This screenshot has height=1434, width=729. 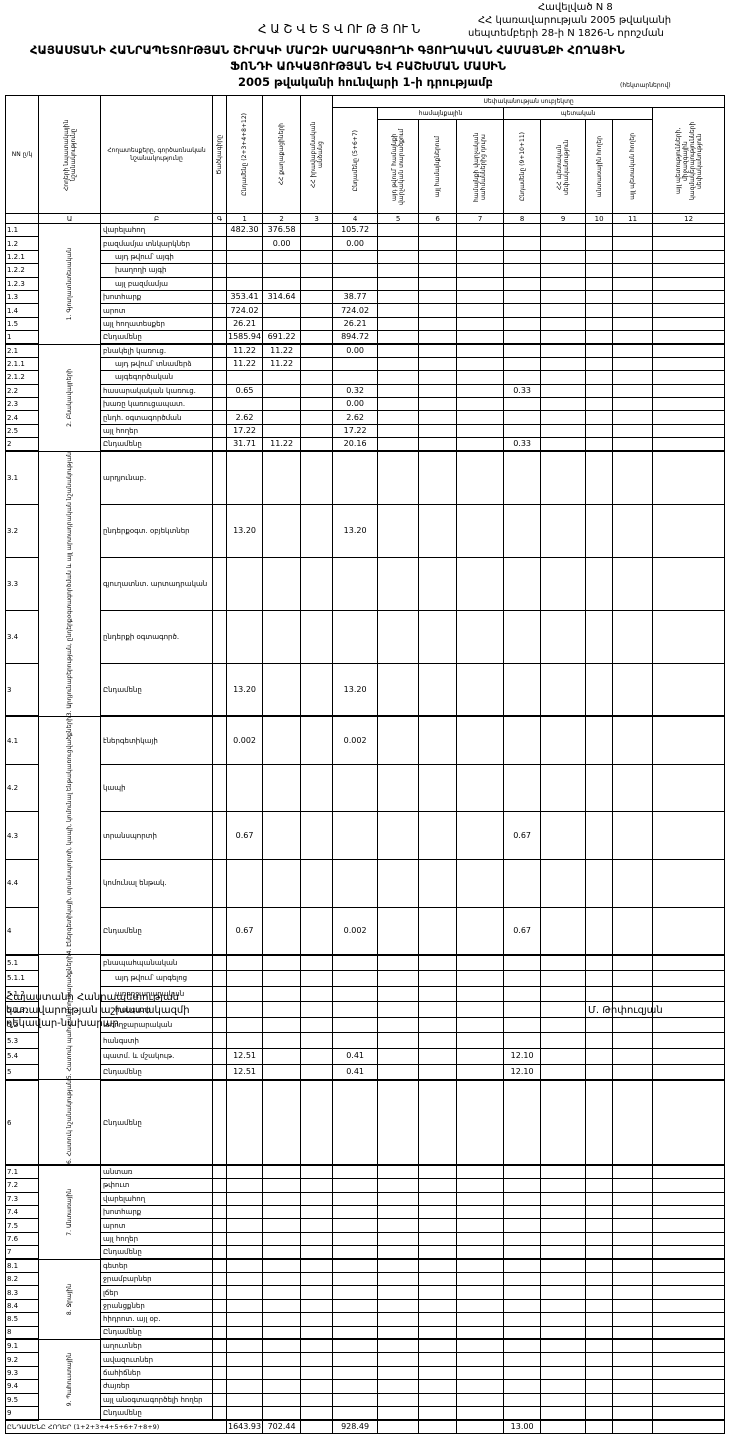 I want to click on group-label: 7. Անտառային, so click(x=69, y=1212).